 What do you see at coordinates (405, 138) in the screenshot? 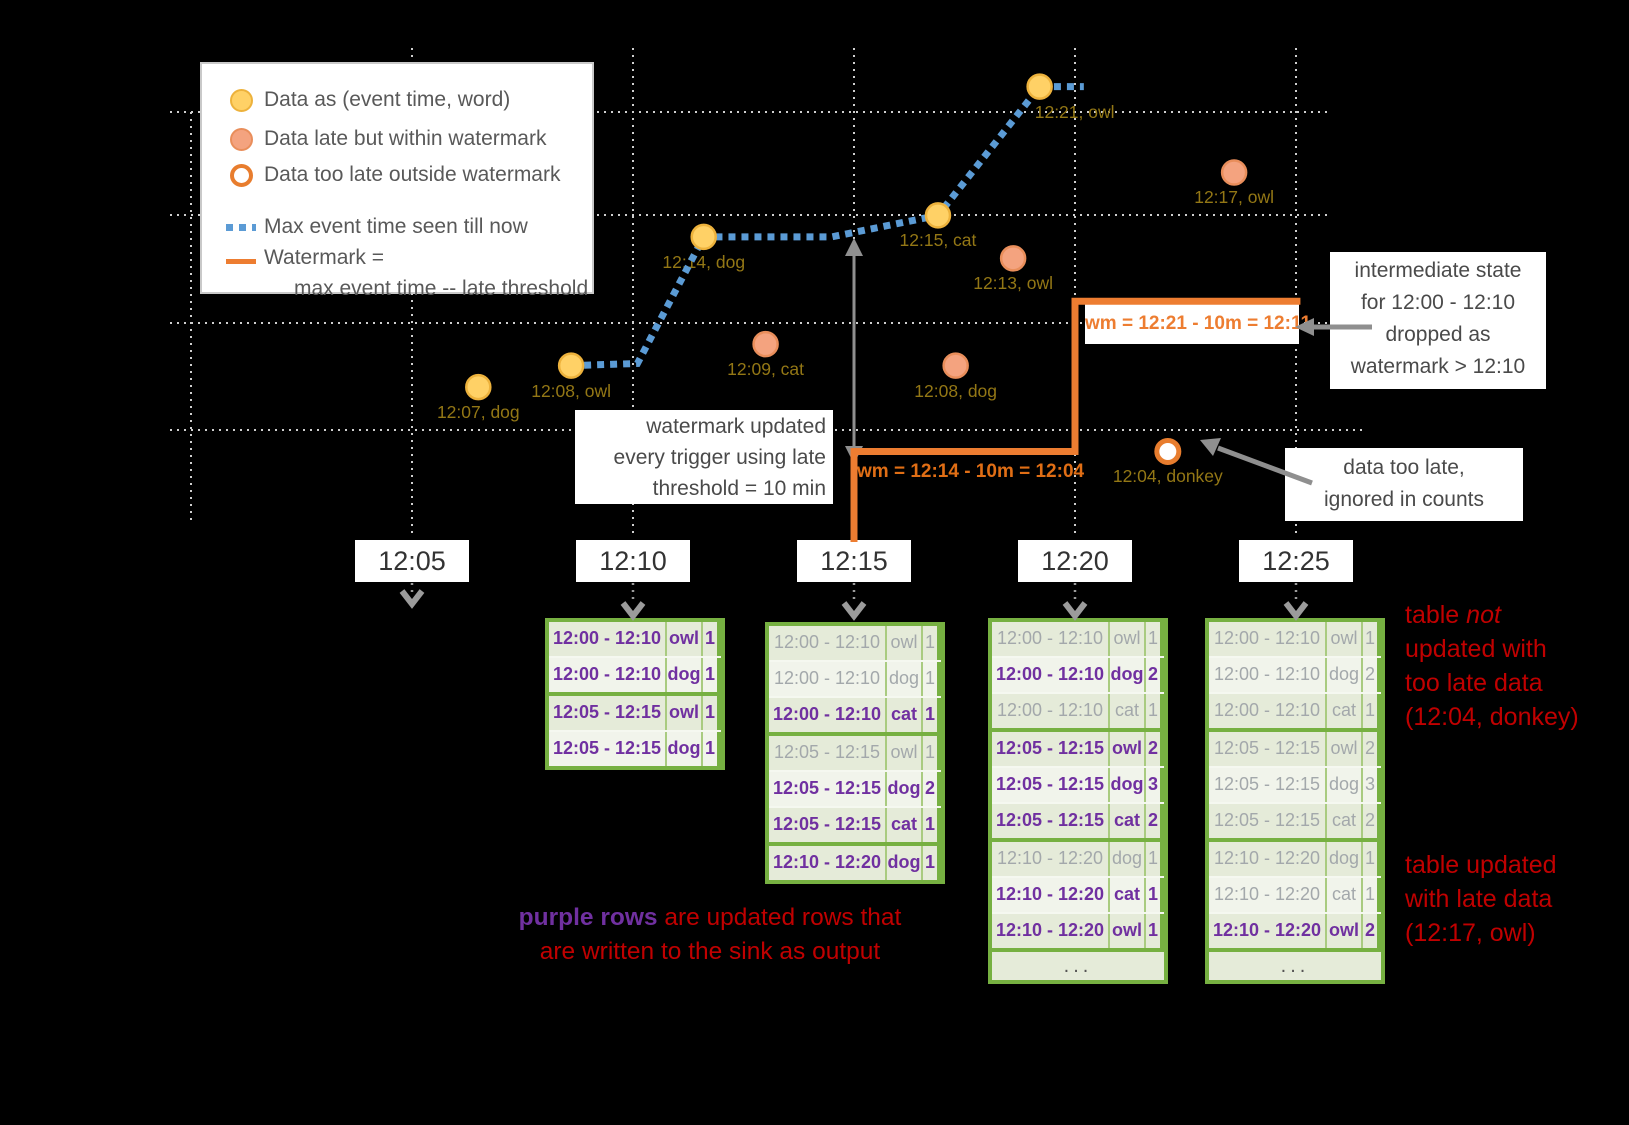
I see `legend-item-label: Data late but within watermark` at bounding box center [405, 138].